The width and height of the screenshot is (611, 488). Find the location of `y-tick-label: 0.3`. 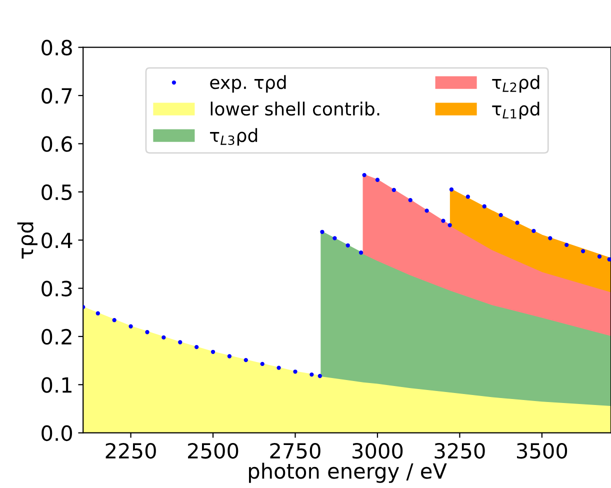

y-tick-label: 0.3 is located at coordinates (57, 288).